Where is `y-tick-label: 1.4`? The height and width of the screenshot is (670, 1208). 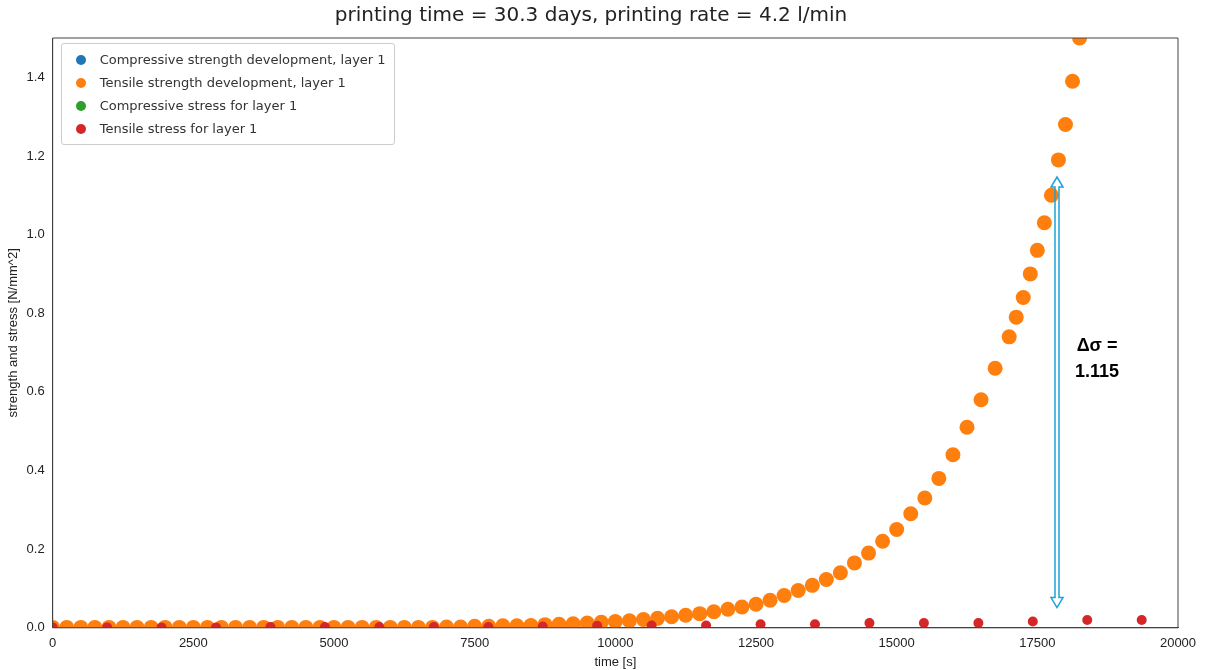 y-tick-label: 1.4 is located at coordinates (35, 76).